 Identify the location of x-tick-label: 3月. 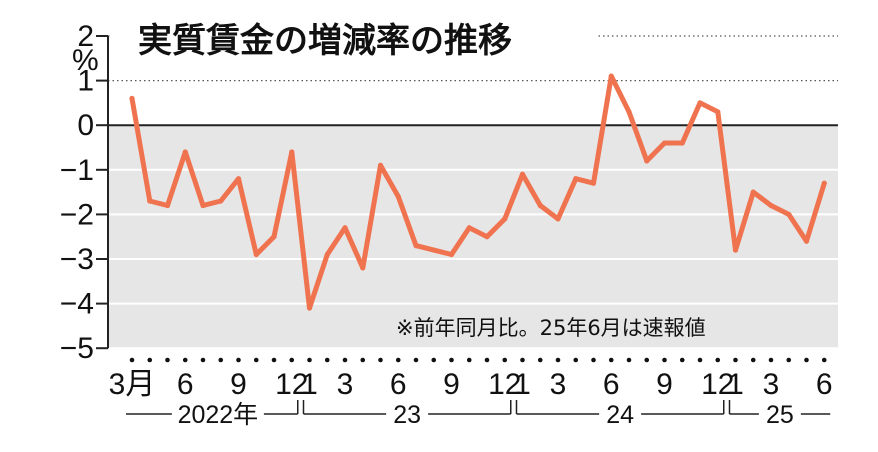
(132, 384).